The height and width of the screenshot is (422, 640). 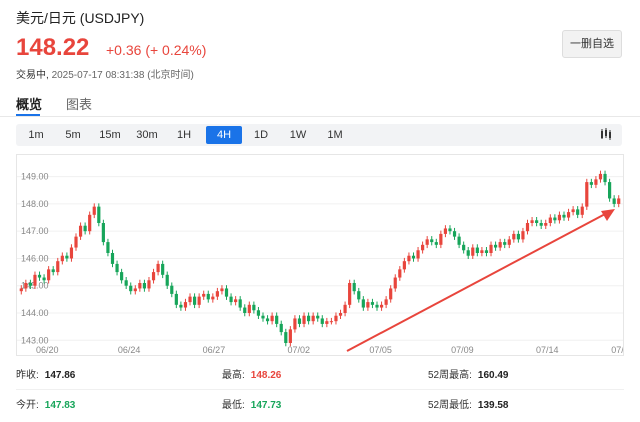 I want to click on last-price: 148.22, so click(x=53, y=47).